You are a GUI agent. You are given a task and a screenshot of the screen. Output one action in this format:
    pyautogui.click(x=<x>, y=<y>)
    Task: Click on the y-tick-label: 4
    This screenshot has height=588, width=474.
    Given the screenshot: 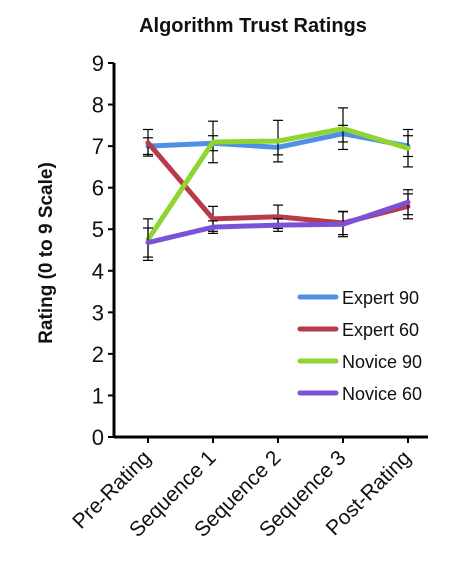 What is the action you would take?
    pyautogui.click(x=98, y=271)
    